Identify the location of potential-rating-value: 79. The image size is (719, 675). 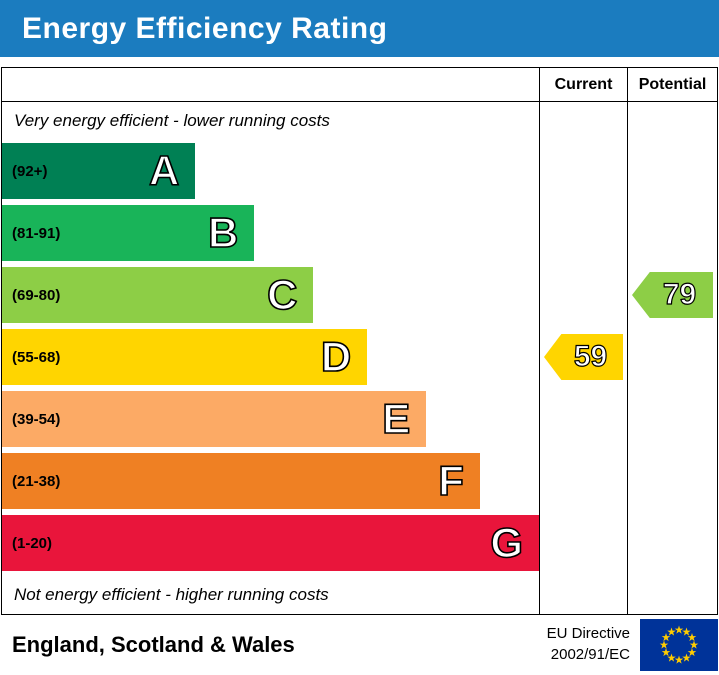
(679, 294).